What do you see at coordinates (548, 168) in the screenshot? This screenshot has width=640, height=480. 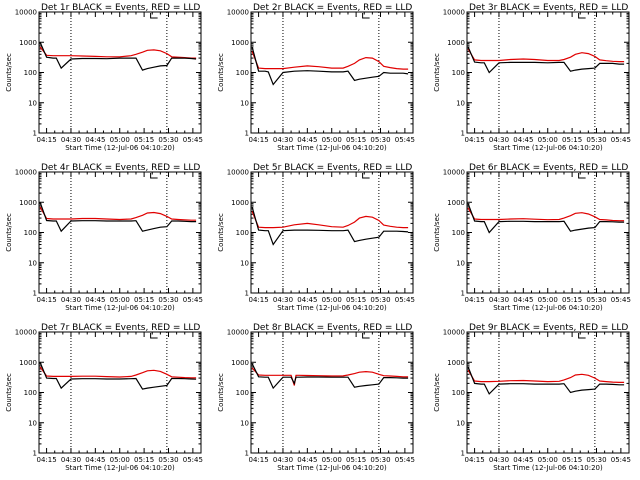 I see `panel-title: Det 6r BLACK = Events, RED = LLD` at bounding box center [548, 168].